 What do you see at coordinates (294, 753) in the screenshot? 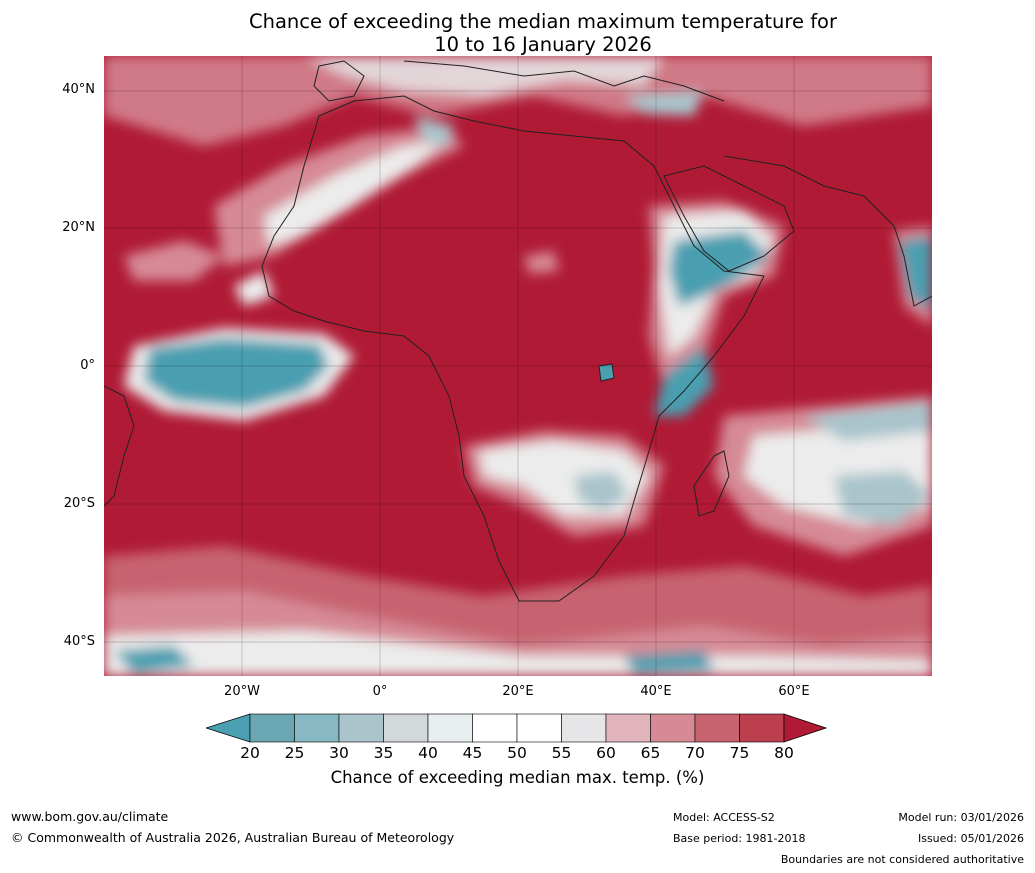
I see `colorbar-tick-label: 25` at bounding box center [294, 753].